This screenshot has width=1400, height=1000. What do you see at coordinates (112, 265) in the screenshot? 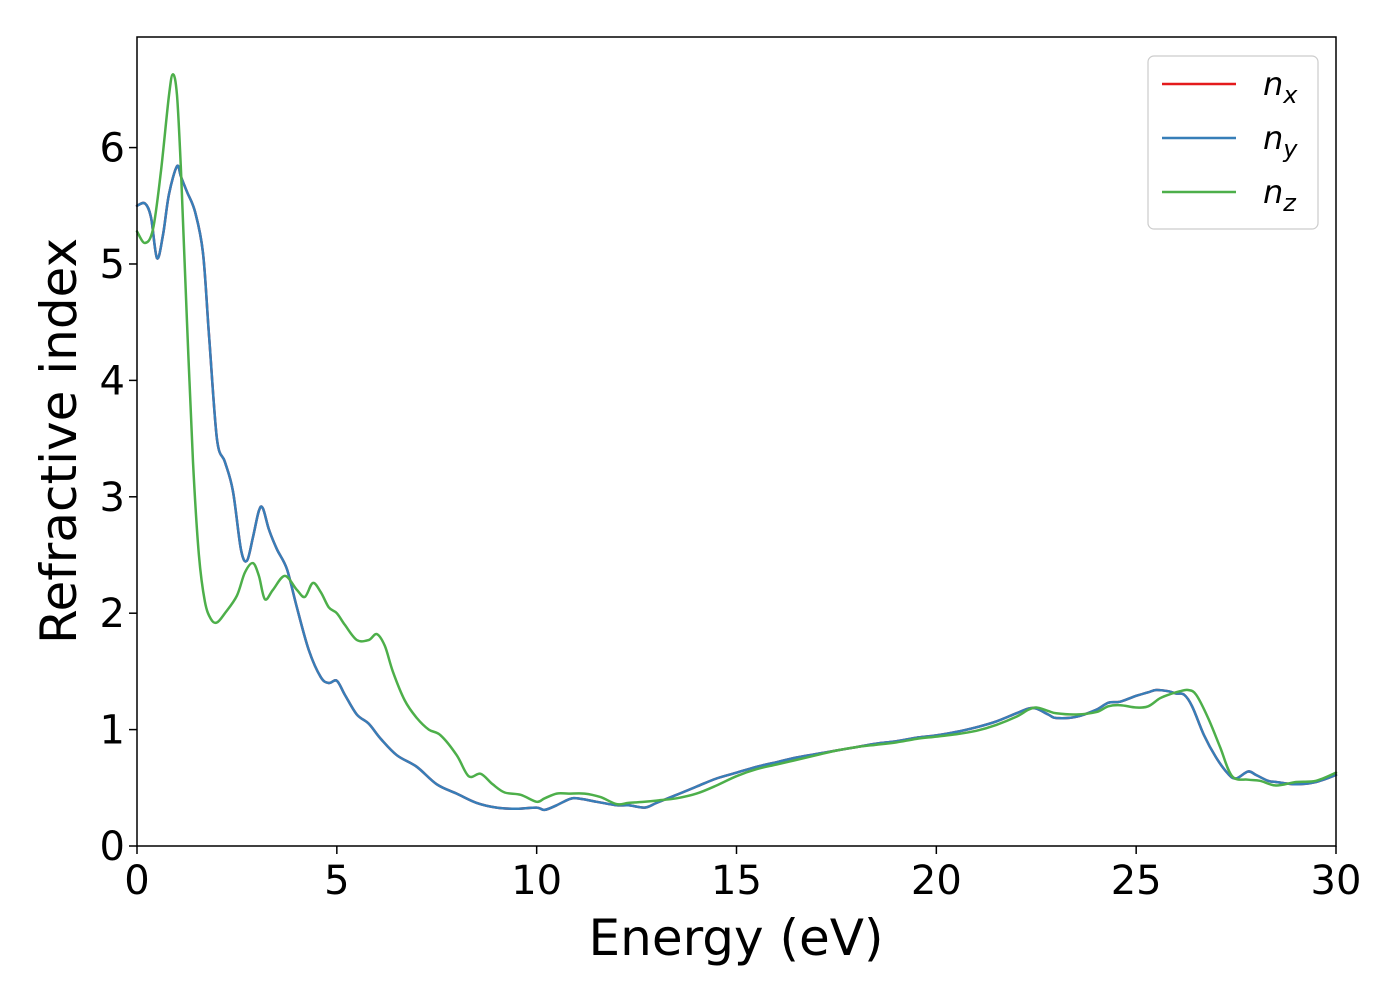
I see `y-tick-label: 5` at bounding box center [112, 265].